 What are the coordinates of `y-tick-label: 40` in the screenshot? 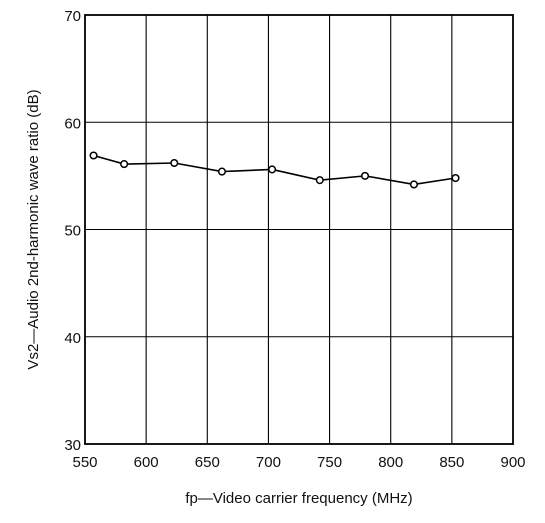 It's located at (72, 338).